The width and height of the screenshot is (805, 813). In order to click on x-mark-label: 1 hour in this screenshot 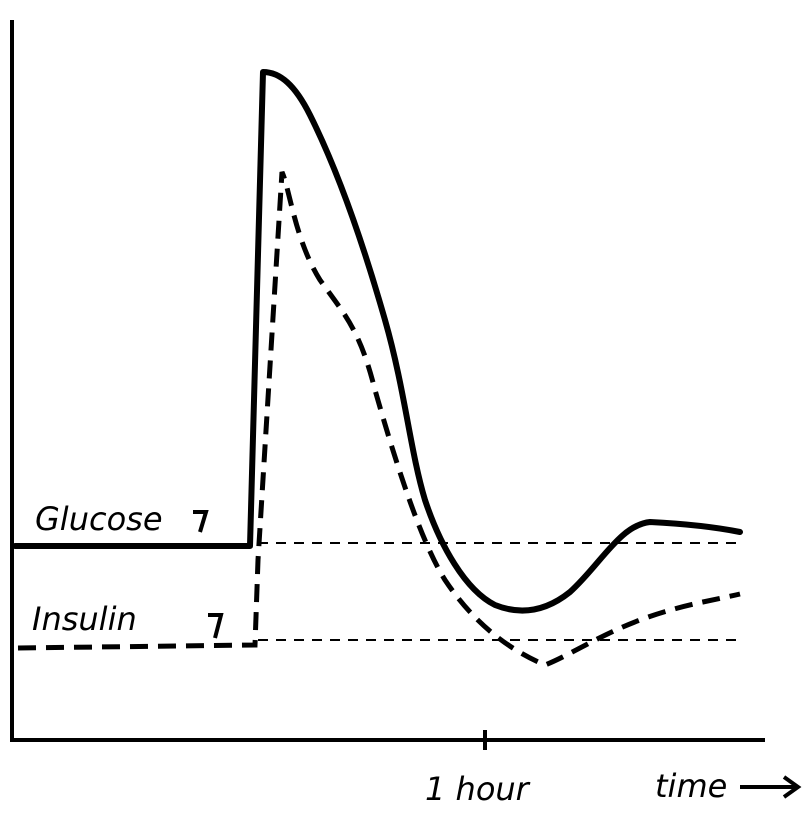, I will do `click(478, 789)`.